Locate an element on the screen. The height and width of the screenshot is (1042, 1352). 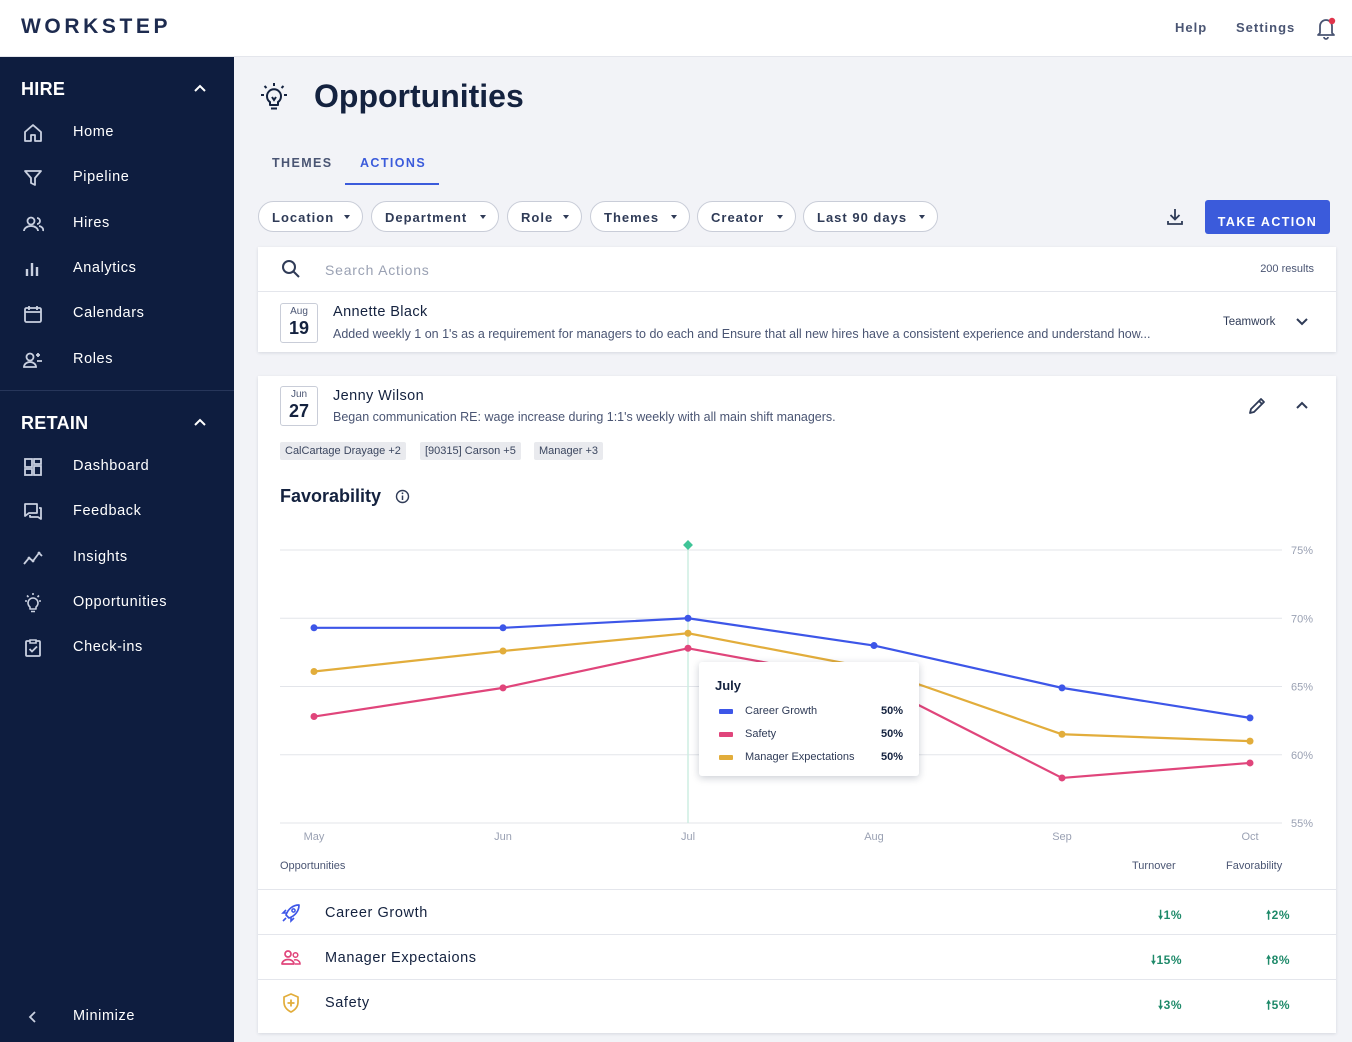
tooltip-value: 50% is located at coordinates (891, 757).